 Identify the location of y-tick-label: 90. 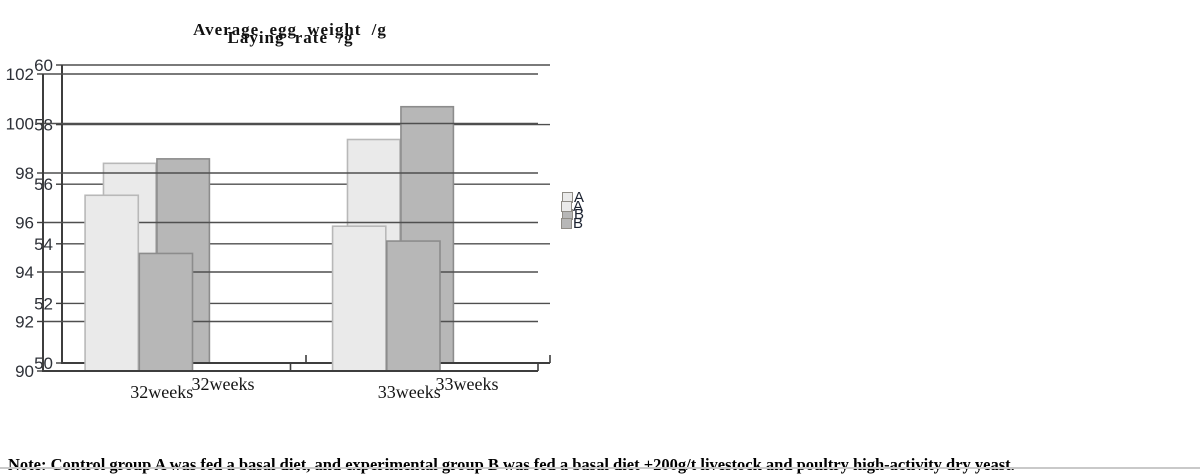
(24, 371).